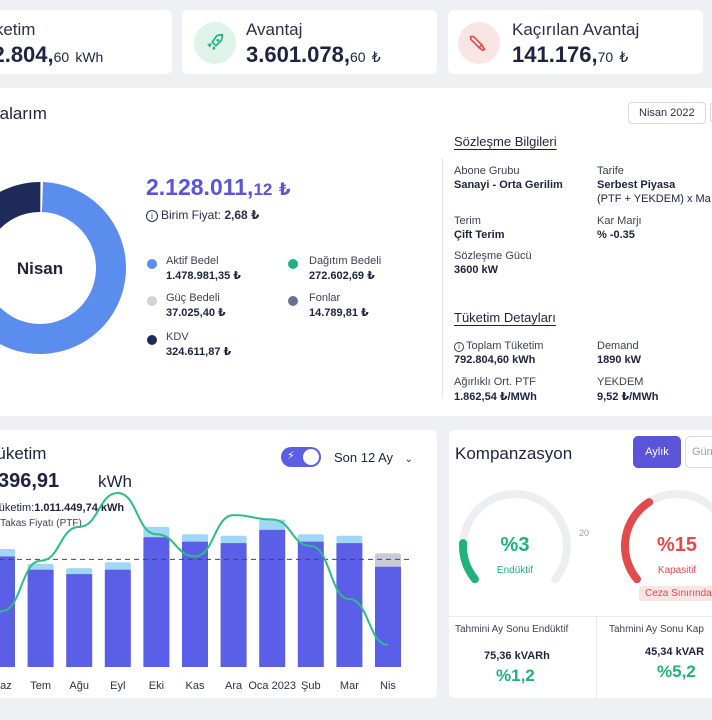 Image resolution: width=712 pixels, height=720 pixels. Describe the element at coordinates (349, 686) in the screenshot. I see `x-tick-label: Mar` at that location.